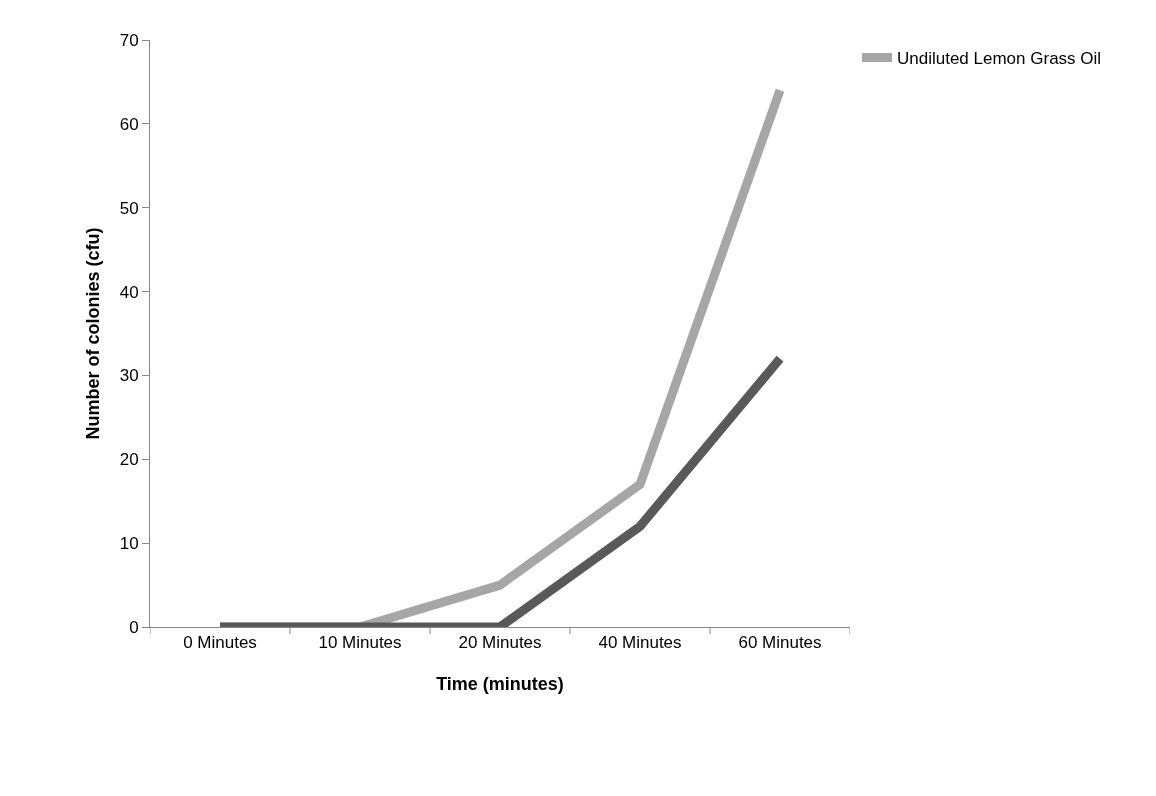 This screenshot has width=1156, height=796. I want to click on x-tick-label: 20 Minutes, so click(500, 643).